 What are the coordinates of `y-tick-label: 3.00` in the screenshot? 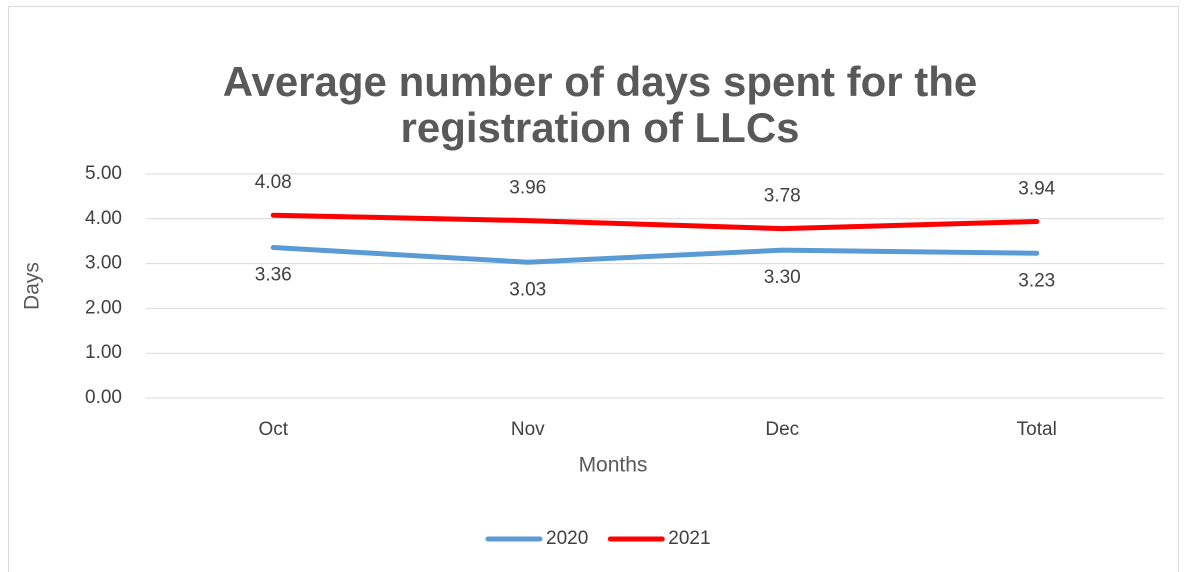 It's located at (103, 263).